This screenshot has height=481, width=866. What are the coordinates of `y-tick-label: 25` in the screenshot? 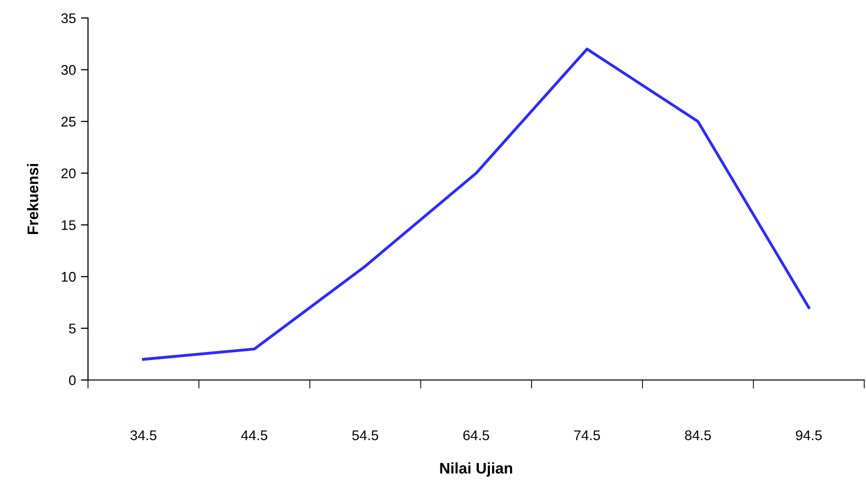 It's located at (68, 121).